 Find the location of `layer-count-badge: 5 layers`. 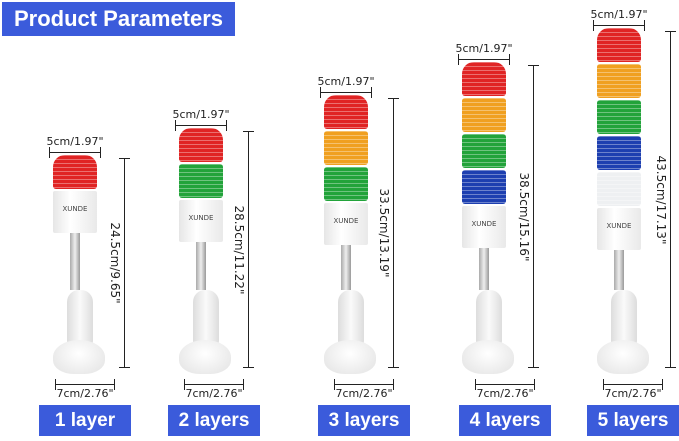

layer-count-badge: 5 layers is located at coordinates (633, 420).